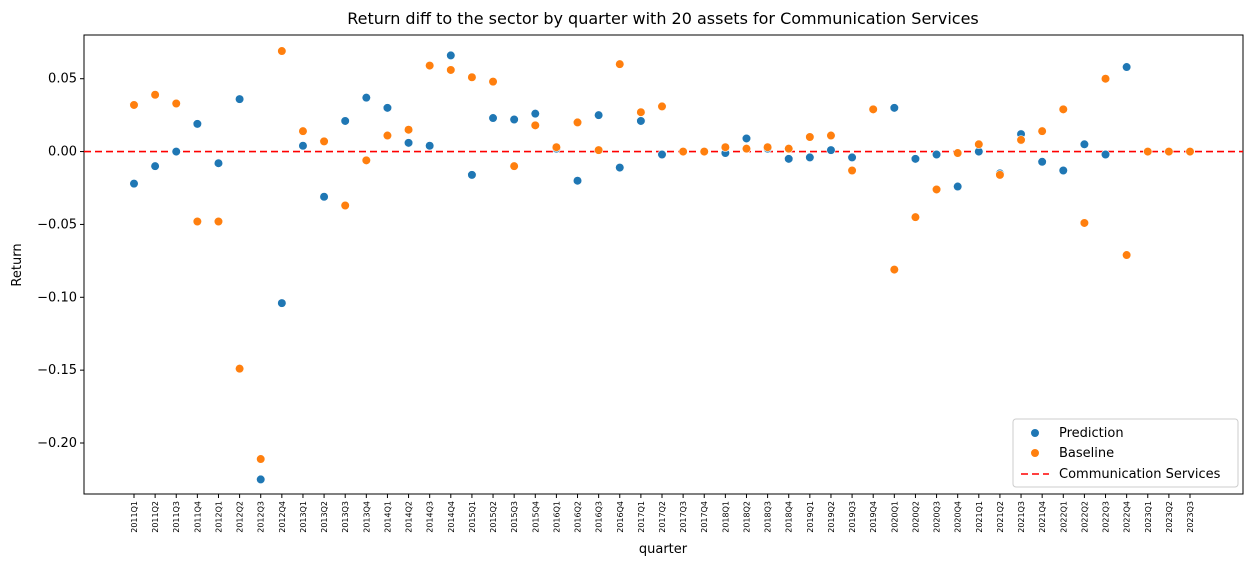 The height and width of the screenshot is (566, 1254). I want to click on x-tick-label: 2016Q1, so click(556, 517).